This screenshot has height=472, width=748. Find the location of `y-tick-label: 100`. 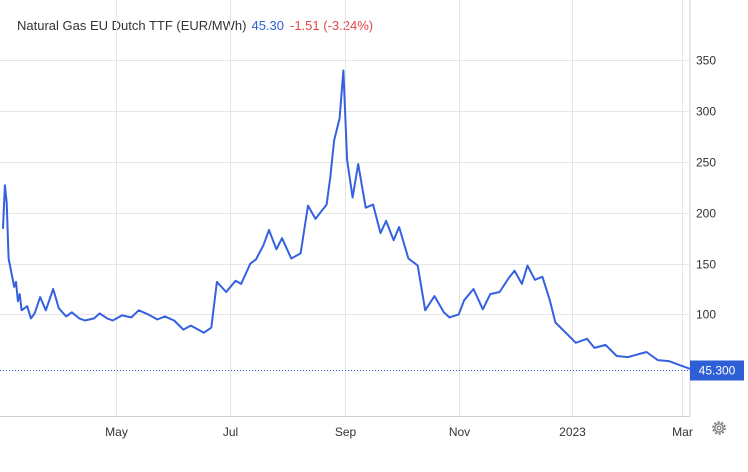

y-tick-label: 100 is located at coordinates (706, 315).